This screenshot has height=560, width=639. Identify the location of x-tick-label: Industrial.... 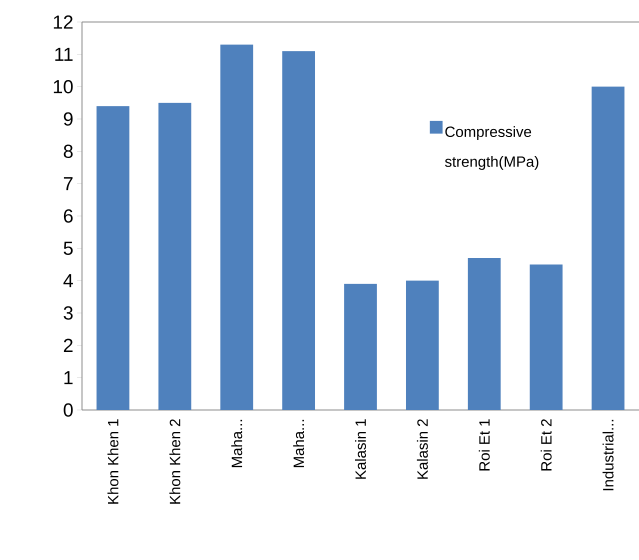
(608, 455).